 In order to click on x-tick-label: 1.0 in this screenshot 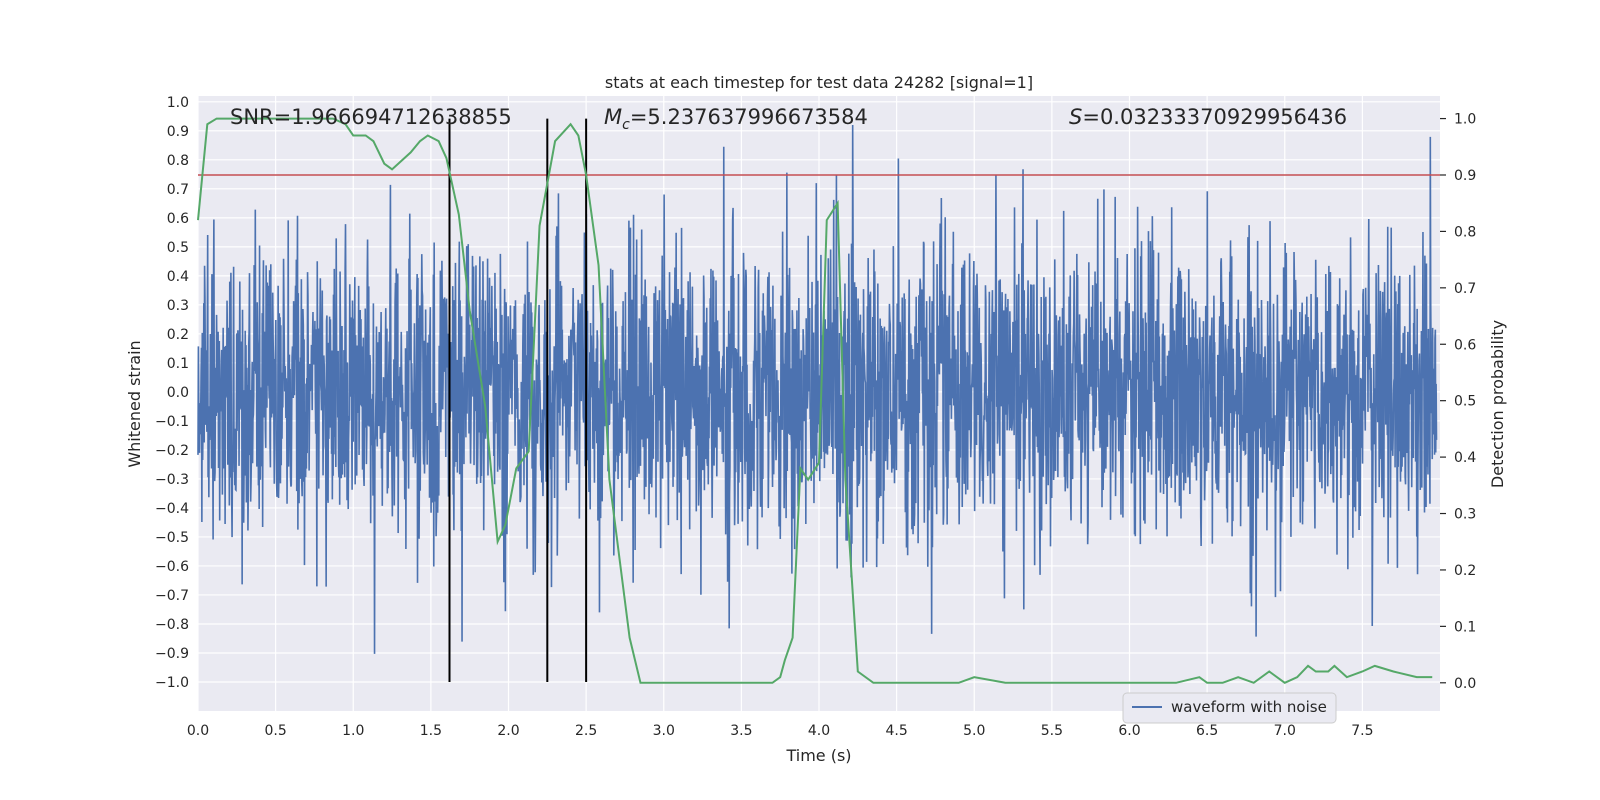, I will do `click(353, 731)`.